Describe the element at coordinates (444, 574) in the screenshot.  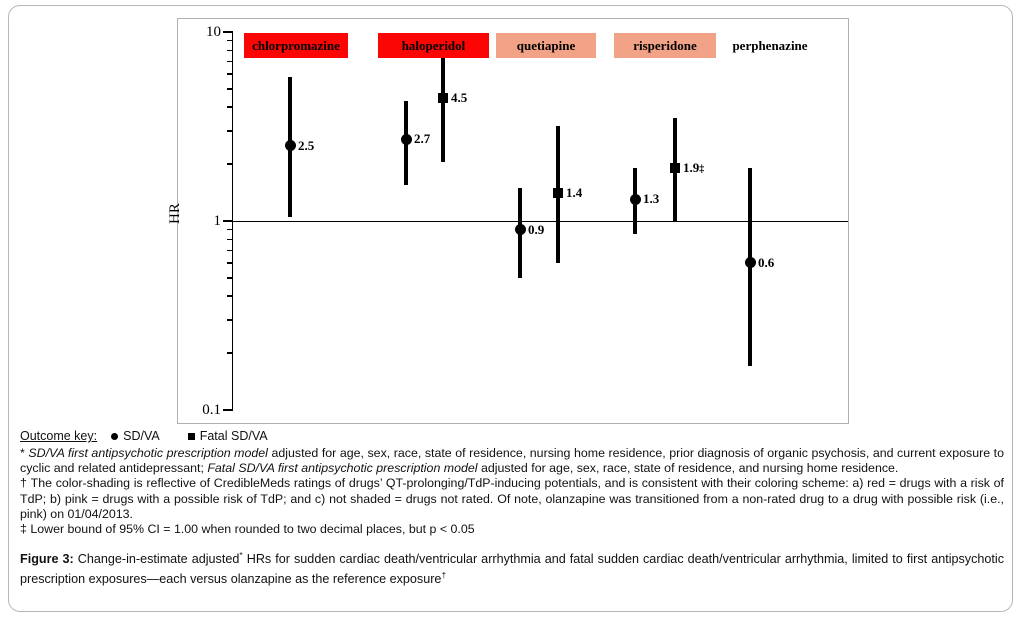
I see `figure-caption-superscript-2: †` at that location.